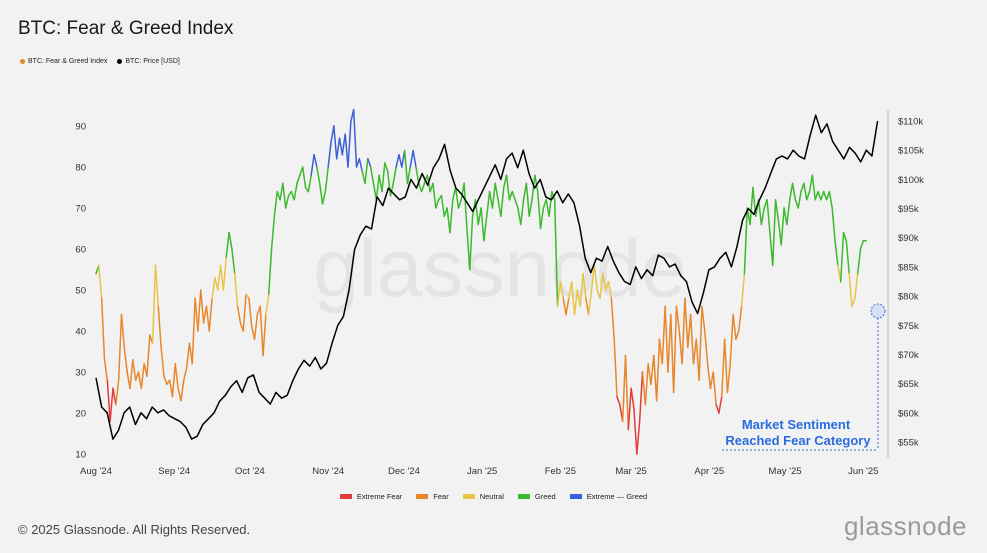  I want to click on y-left-tick-label: 10, so click(80, 455).